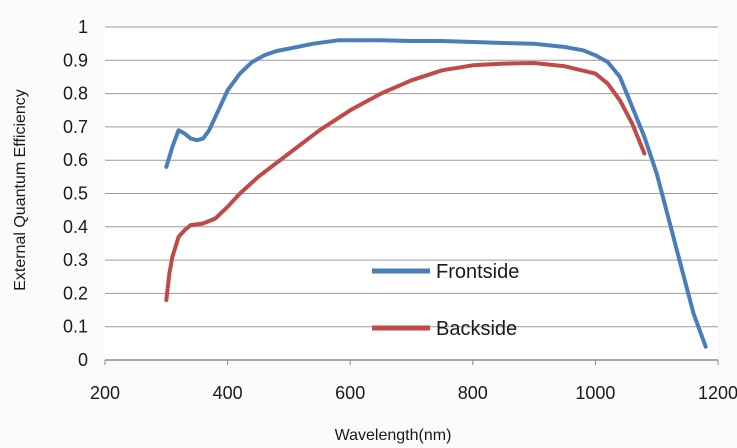  Describe the element at coordinates (413, 381) in the screenshot. I see `x-axis: 200 400 600 800 1000 1200` at that location.